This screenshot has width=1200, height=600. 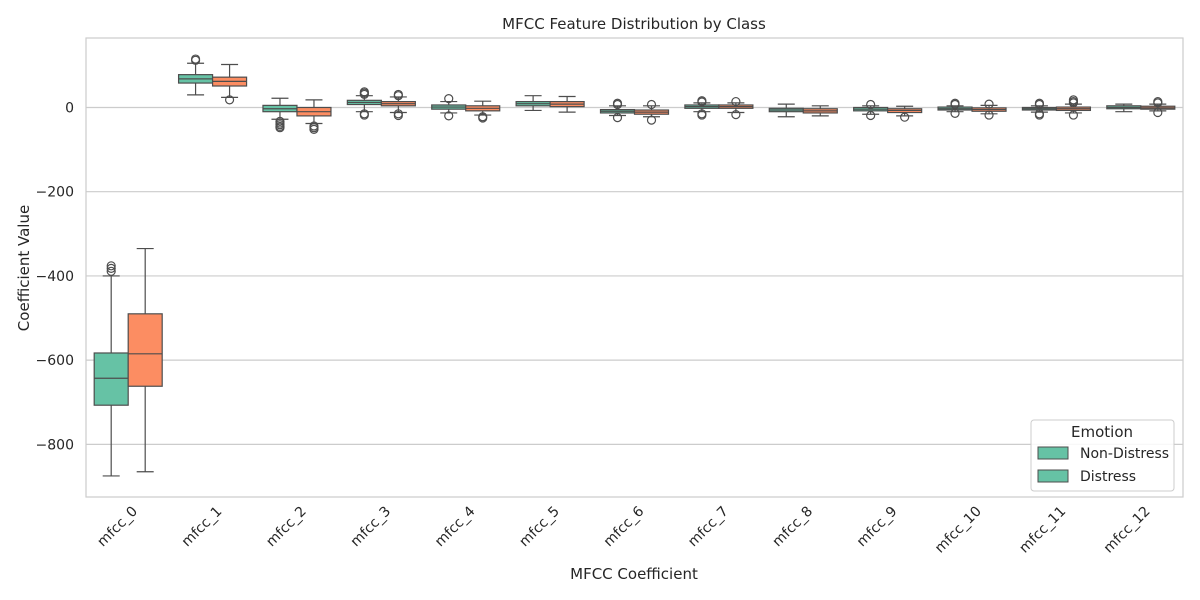 What do you see at coordinates (1108, 477) in the screenshot?
I see `legend-label-distress: Distress` at bounding box center [1108, 477].